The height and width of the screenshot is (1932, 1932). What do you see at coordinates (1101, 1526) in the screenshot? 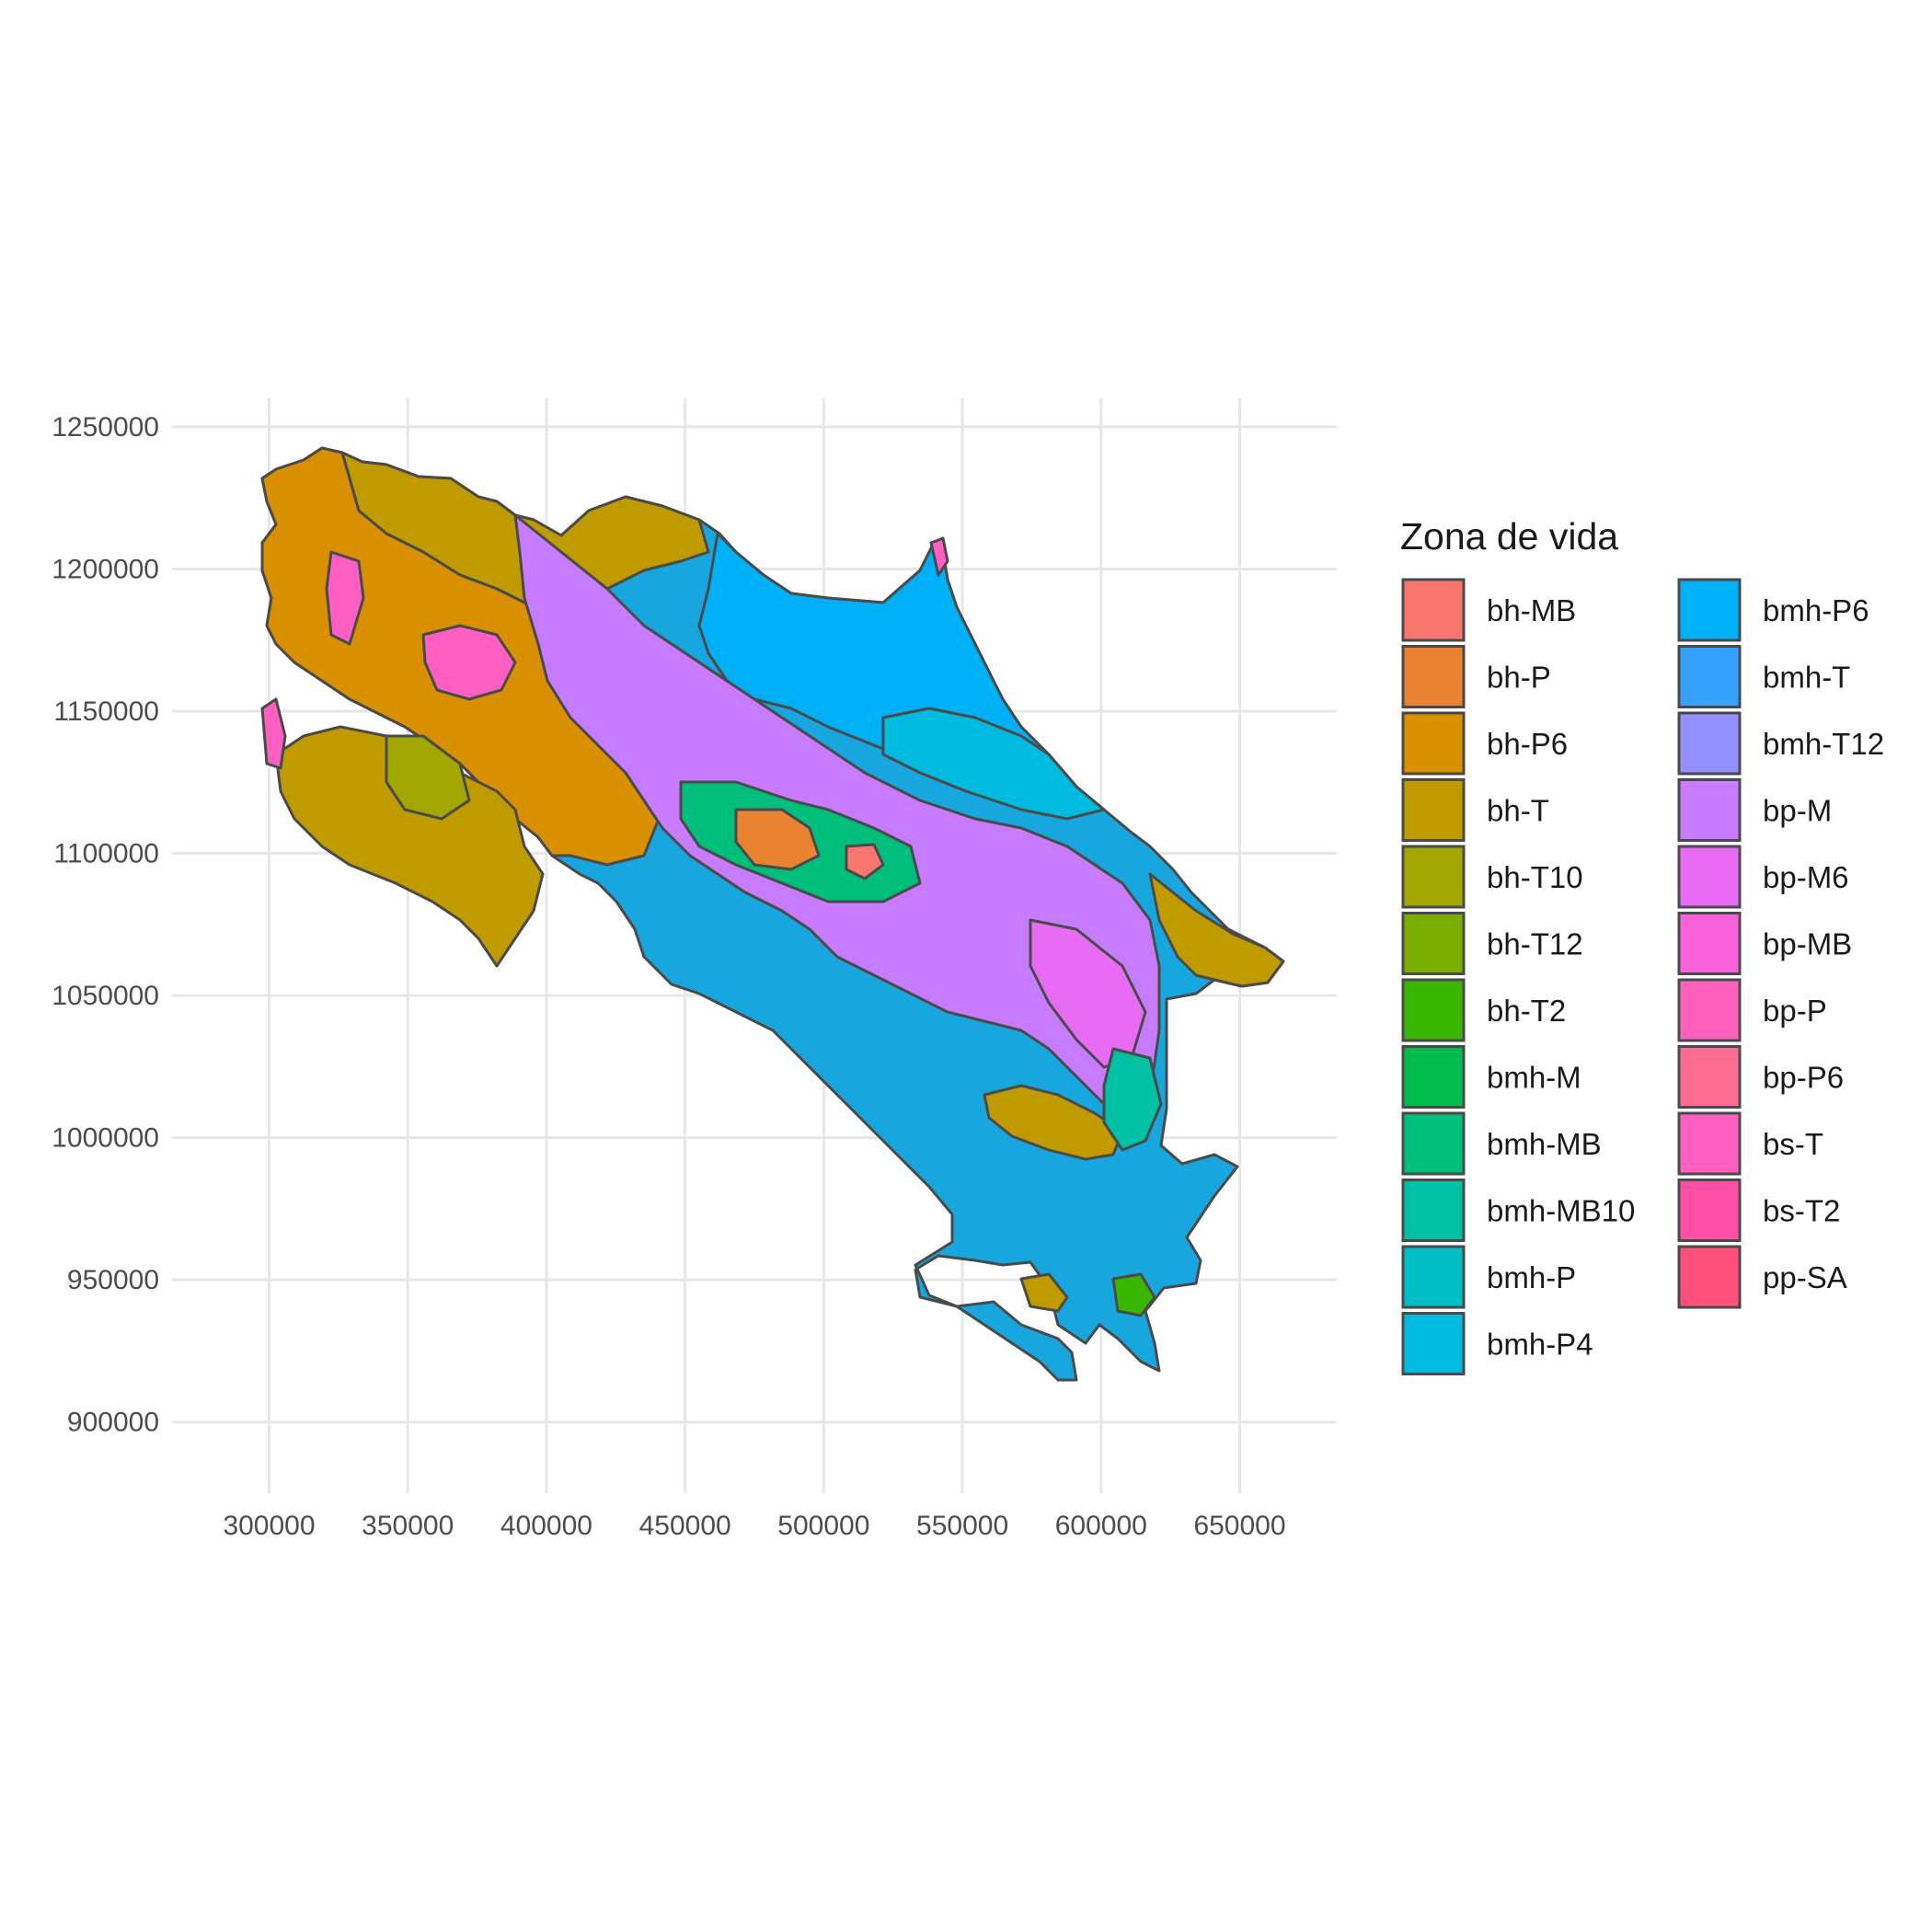
I see `x-tick-label: 600000` at bounding box center [1101, 1526].